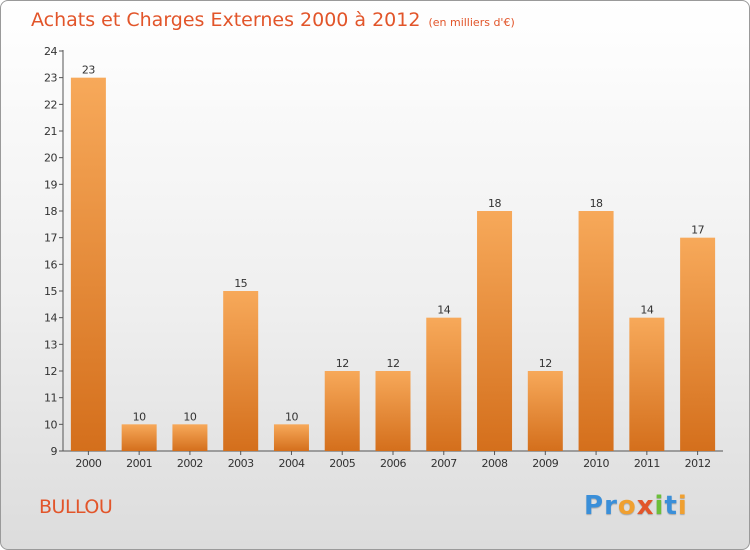 This screenshot has width=750, height=550. What do you see at coordinates (50, 78) in the screenshot?
I see `y-tick-label: 23` at bounding box center [50, 78].